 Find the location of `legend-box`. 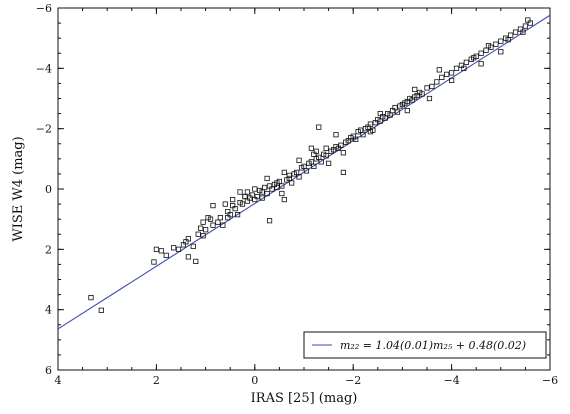

legend-box is located at coordinates (425, 345).